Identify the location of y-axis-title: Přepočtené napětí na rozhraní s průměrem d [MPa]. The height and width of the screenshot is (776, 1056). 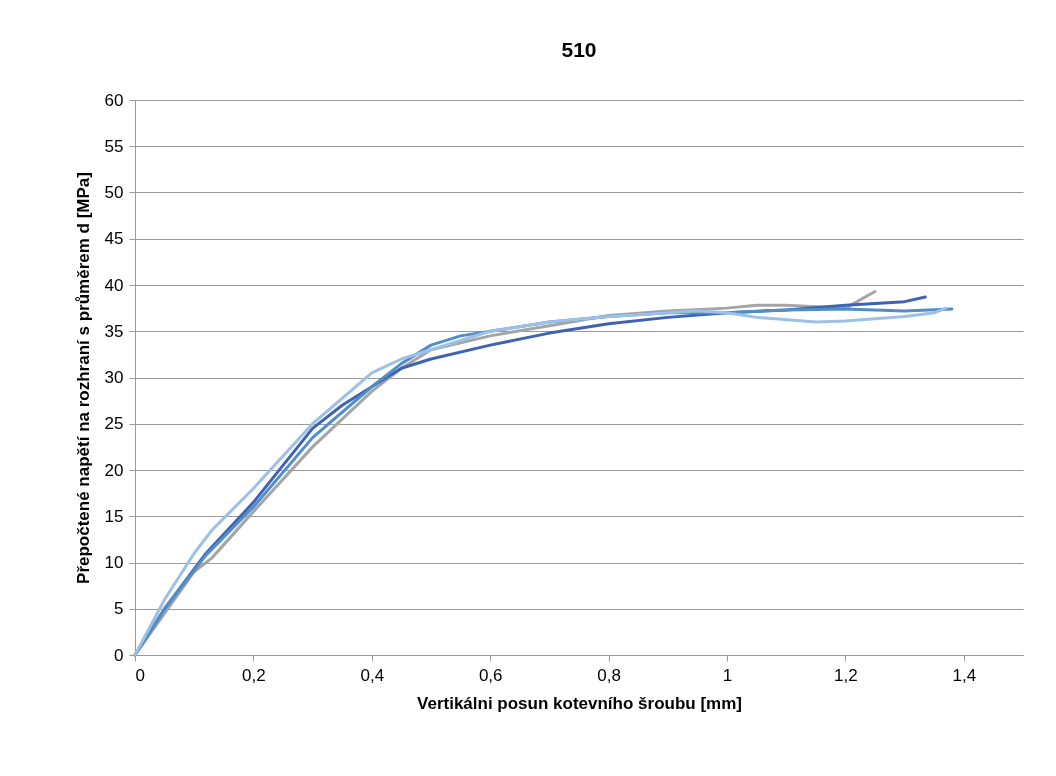
(83, 378).